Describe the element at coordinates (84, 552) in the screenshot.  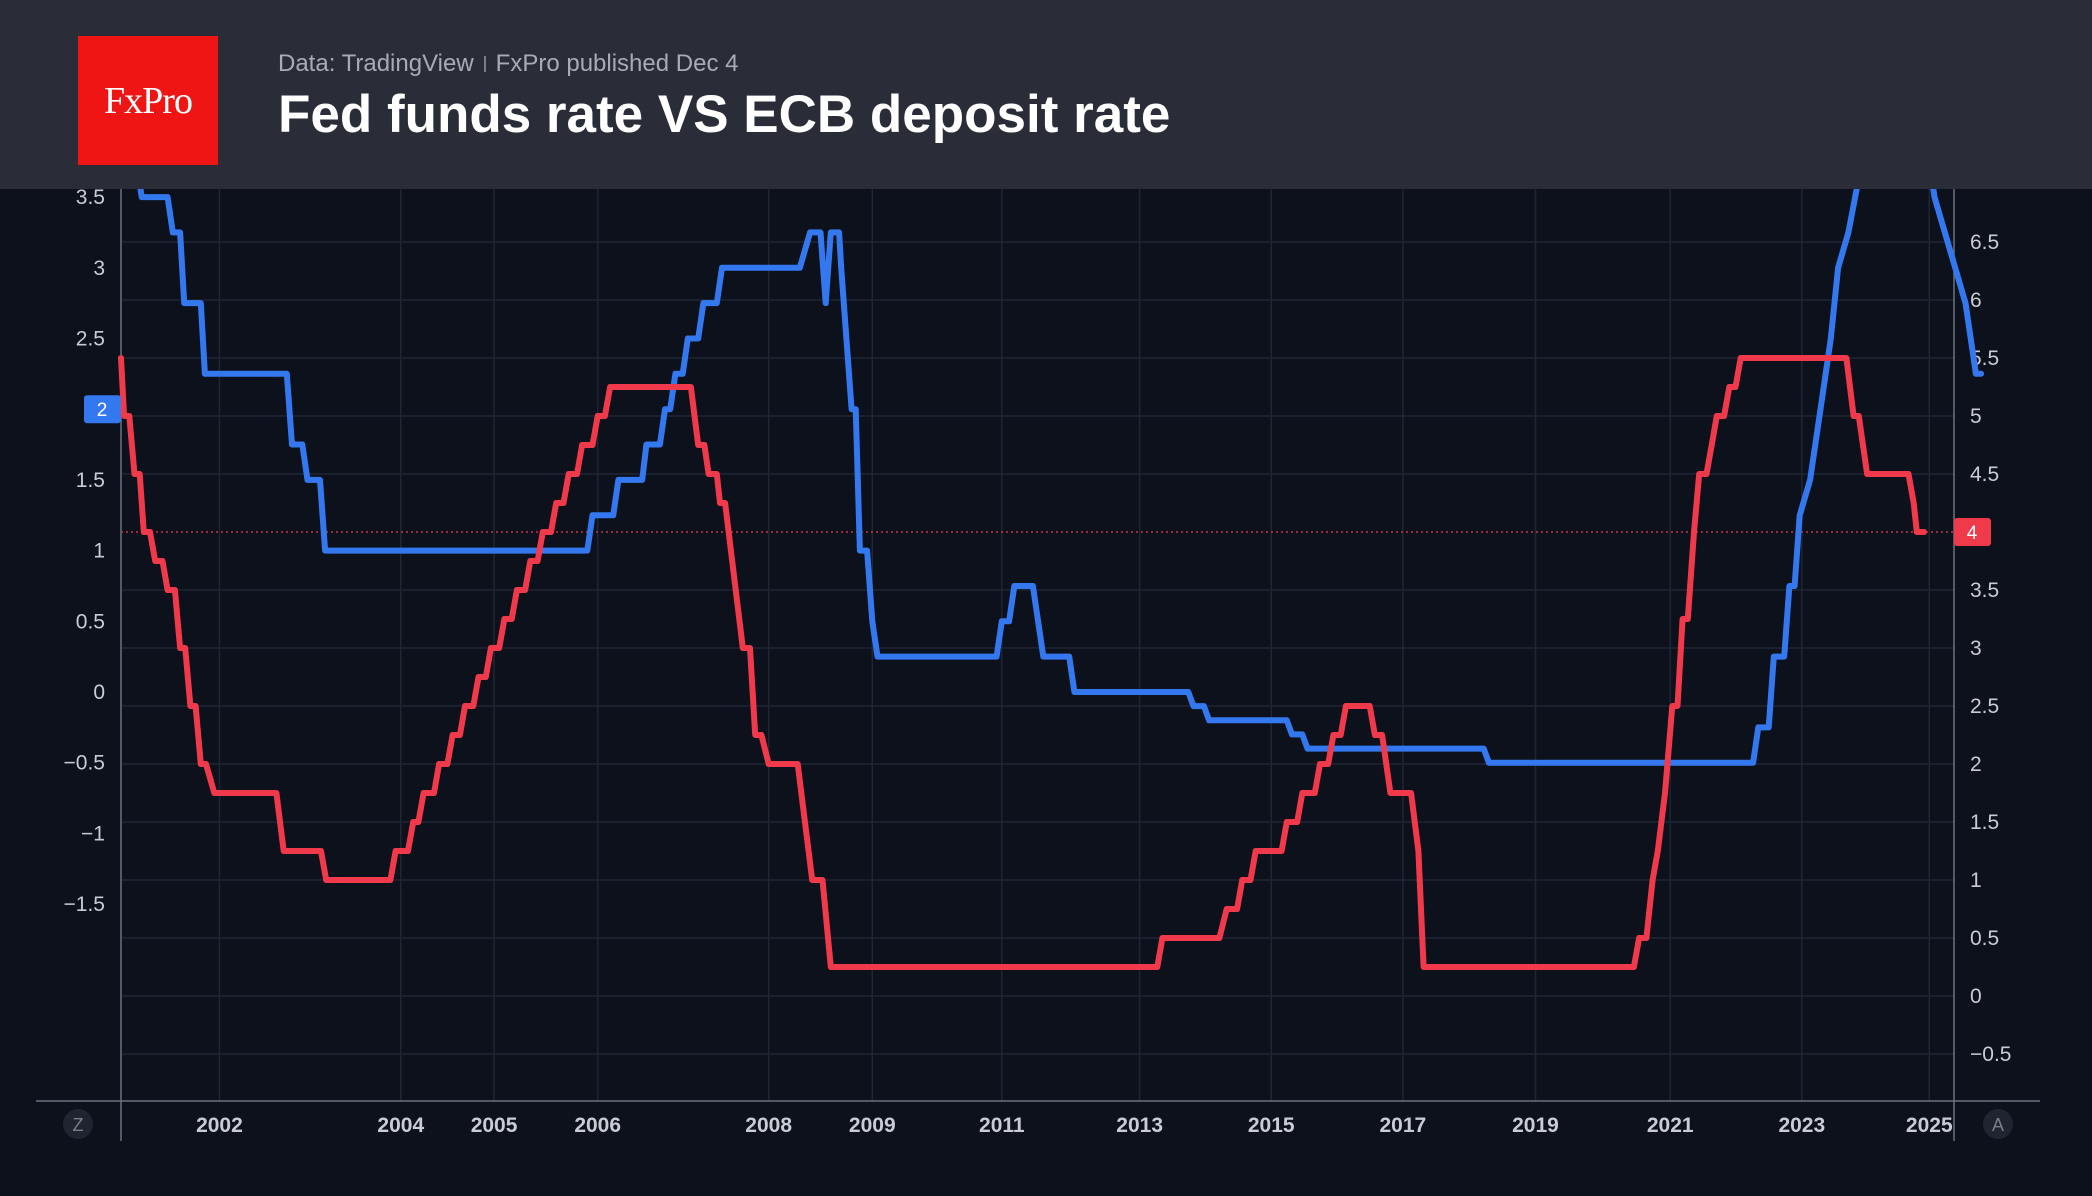
I see `left-axis: −1.5−1−0.500.511.52.533.544.5` at that location.